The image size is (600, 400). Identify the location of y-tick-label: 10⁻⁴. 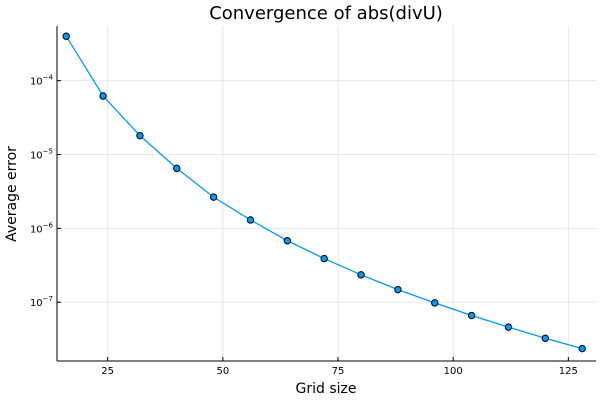
(42, 81).